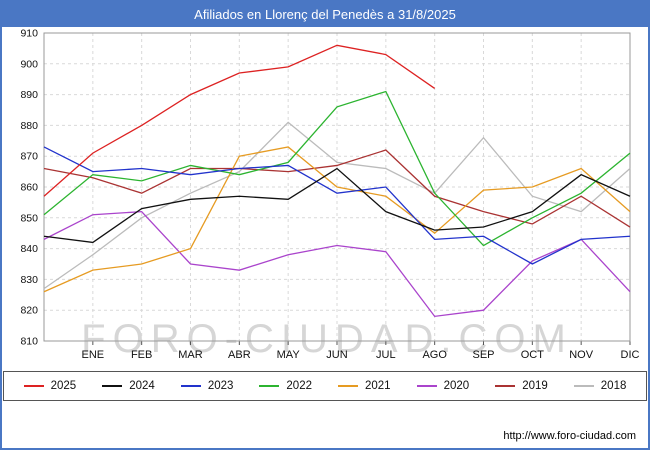 This screenshot has width=650, height=450. What do you see at coordinates (128, 386) in the screenshot?
I see `legend-item-2024: 2024` at bounding box center [128, 386].